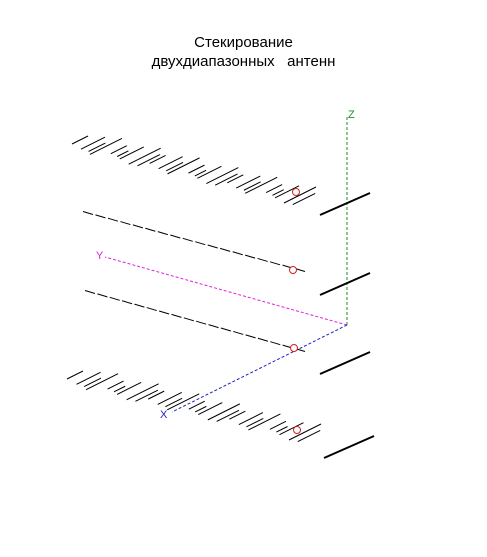  I want to click on x-label: X, so click(164, 415).